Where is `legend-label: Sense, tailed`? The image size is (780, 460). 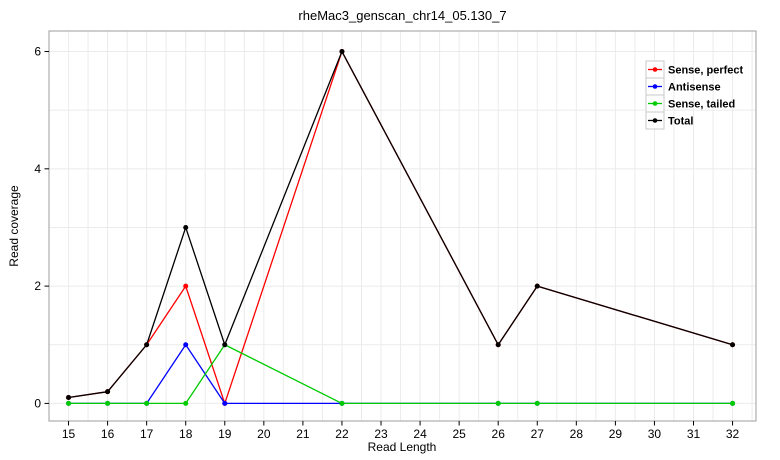
legend-label: Sense, tailed is located at coordinates (701, 105).